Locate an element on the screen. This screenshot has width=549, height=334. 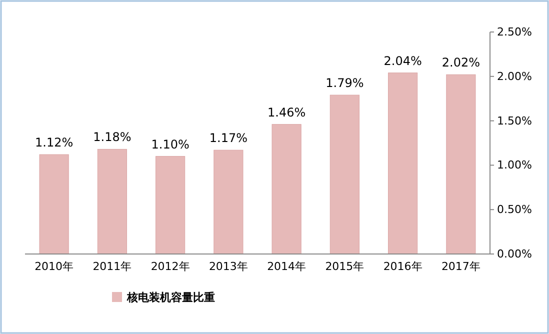
legend-label: 核电装机容量比重 is located at coordinates (170, 297).